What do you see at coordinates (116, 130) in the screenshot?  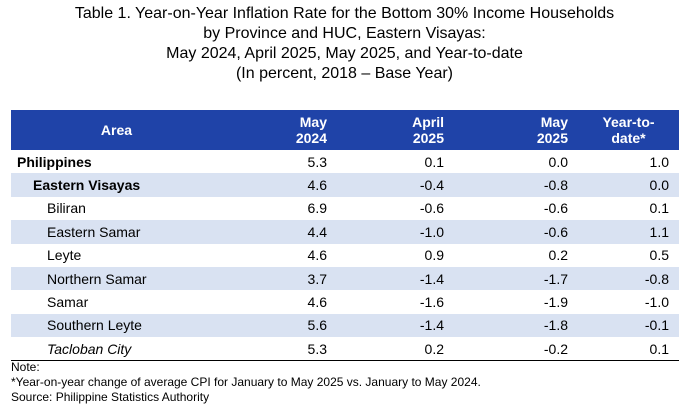 I see `header-area: Area` at bounding box center [116, 130].